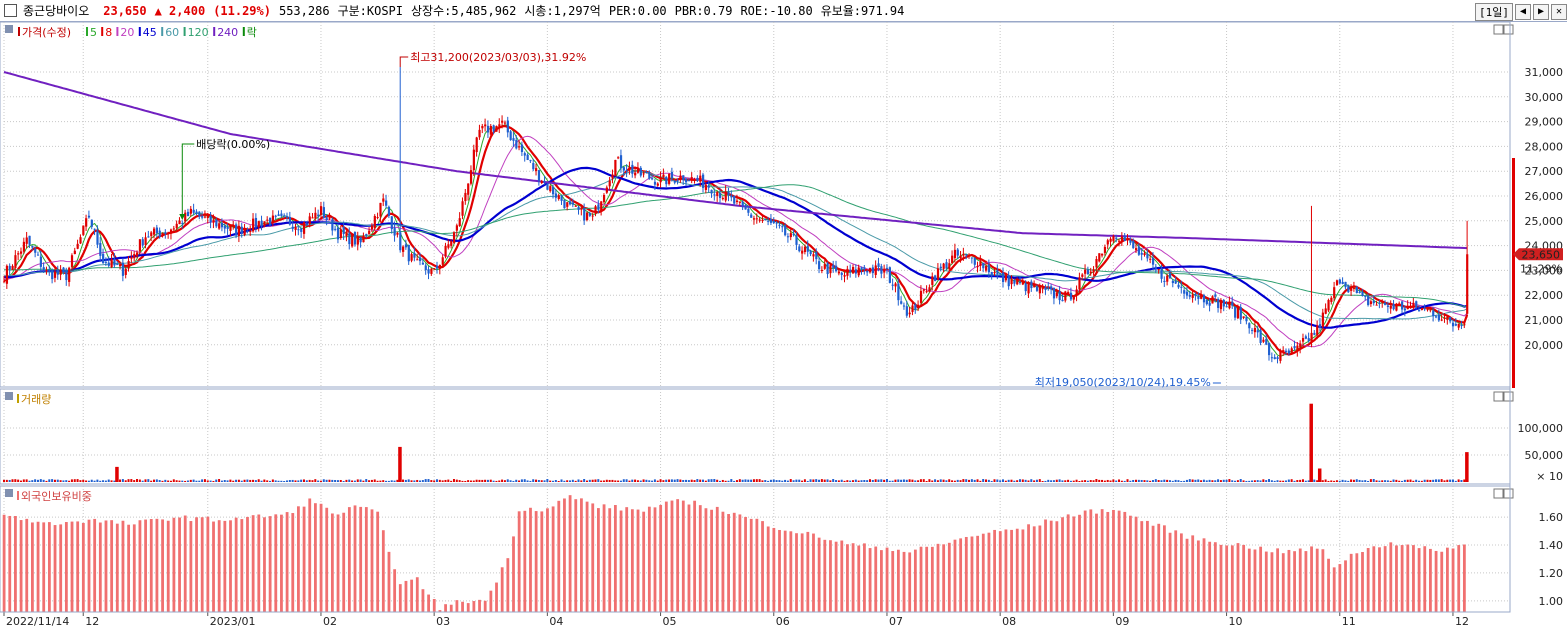 The image size is (1567, 630). Describe the element at coordinates (227, 32) in the screenshot. I see `legend-label-7: 240` at that location.